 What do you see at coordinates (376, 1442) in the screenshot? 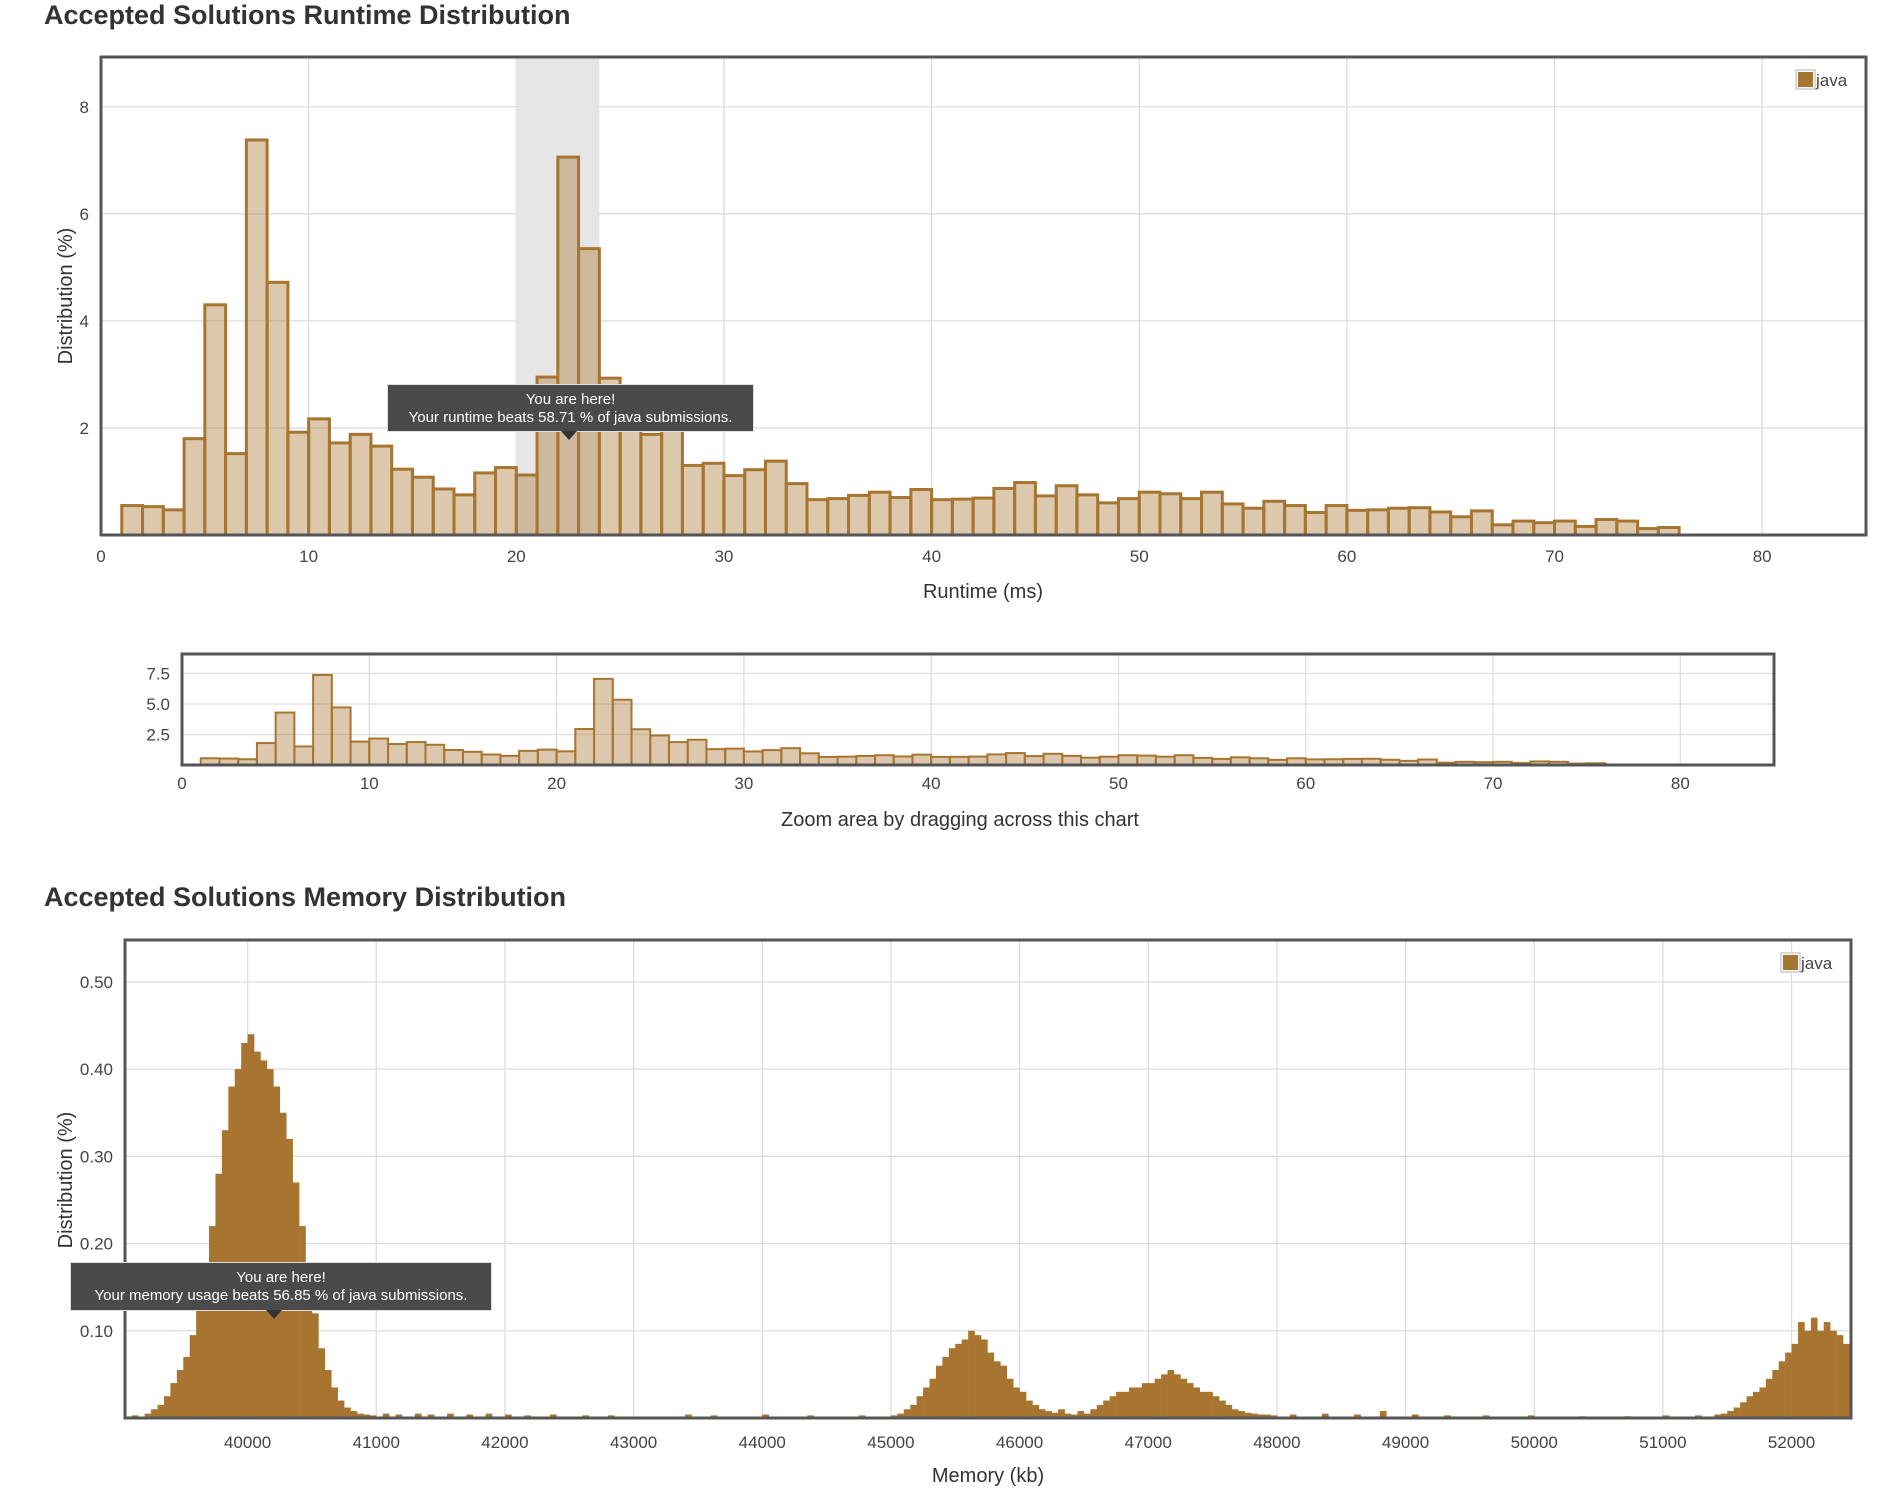
I see `x-tick-label: 41000` at bounding box center [376, 1442].